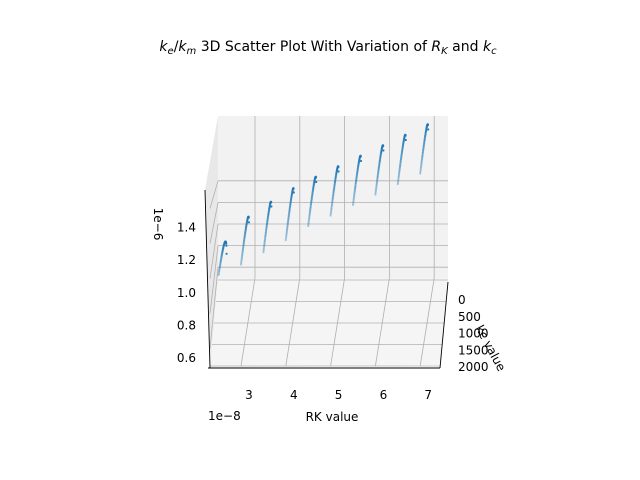 The height and width of the screenshot is (480, 640). What do you see at coordinates (186, 358) in the screenshot?
I see `z-tick-label: 0.6` at bounding box center [186, 358].